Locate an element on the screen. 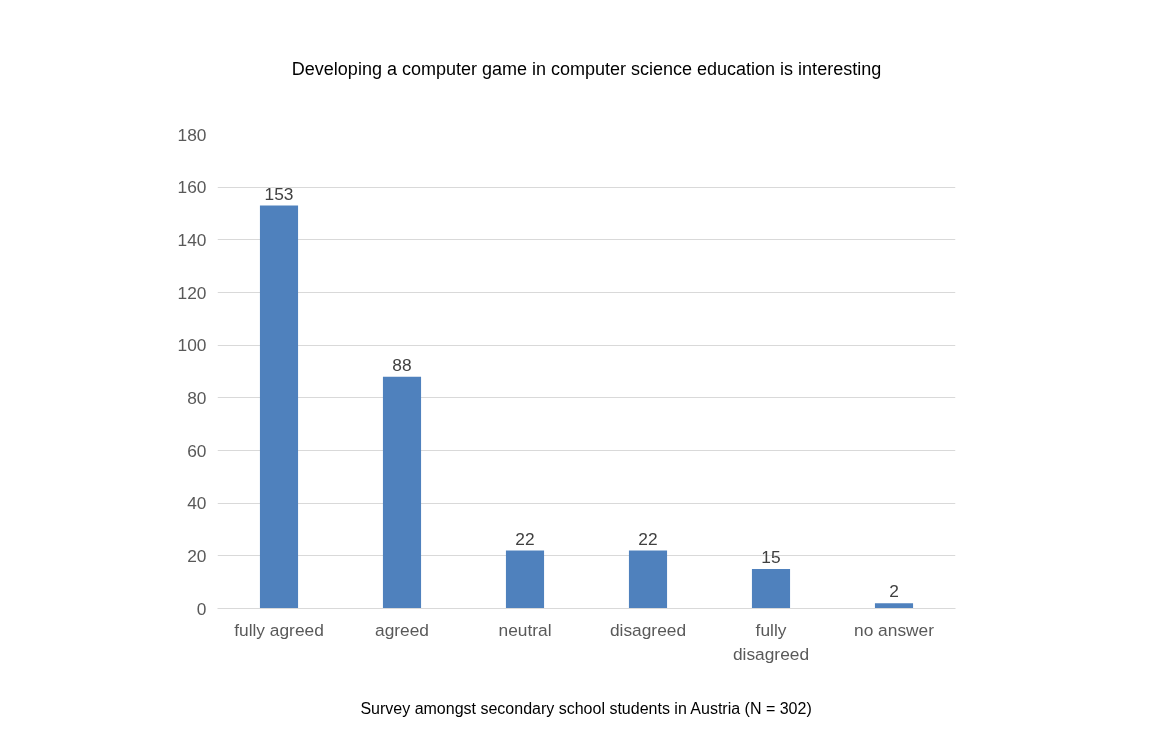 The width and height of the screenshot is (1152, 747). y-tick-label: 140 is located at coordinates (192, 239).